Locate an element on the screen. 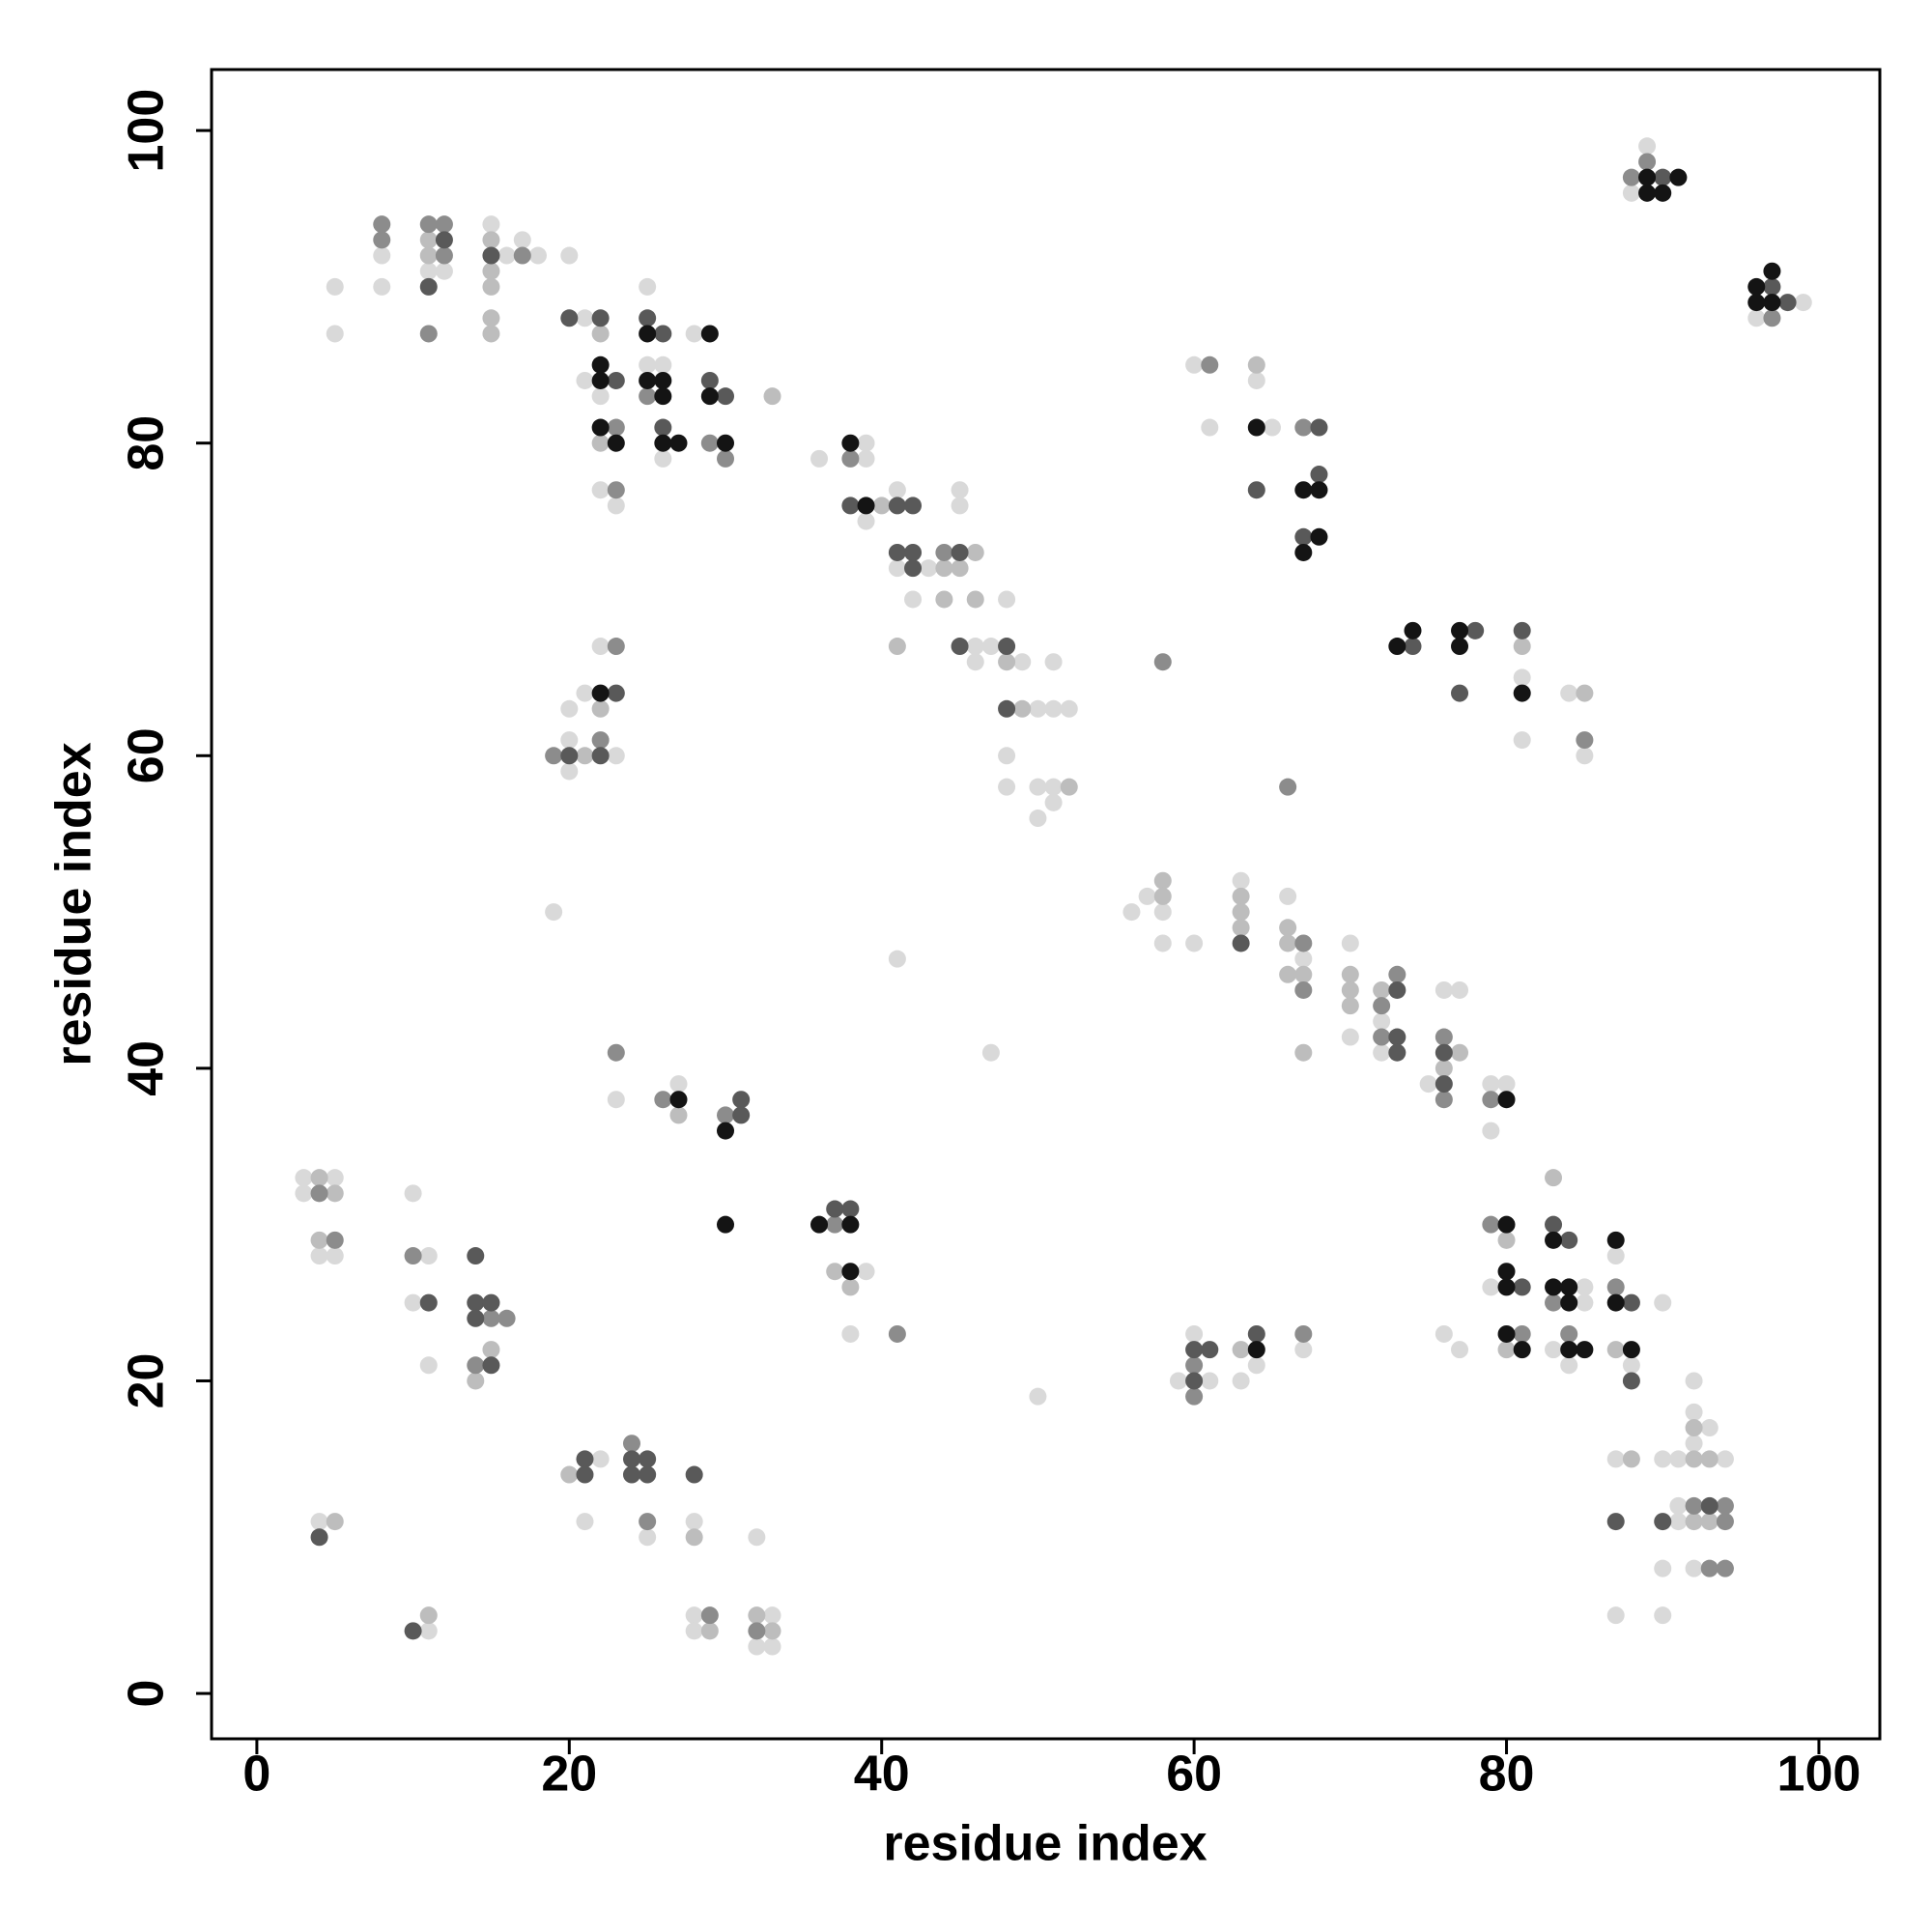 The image size is (1932, 1932). x-axis-label: residue index is located at coordinates (1045, 1844).